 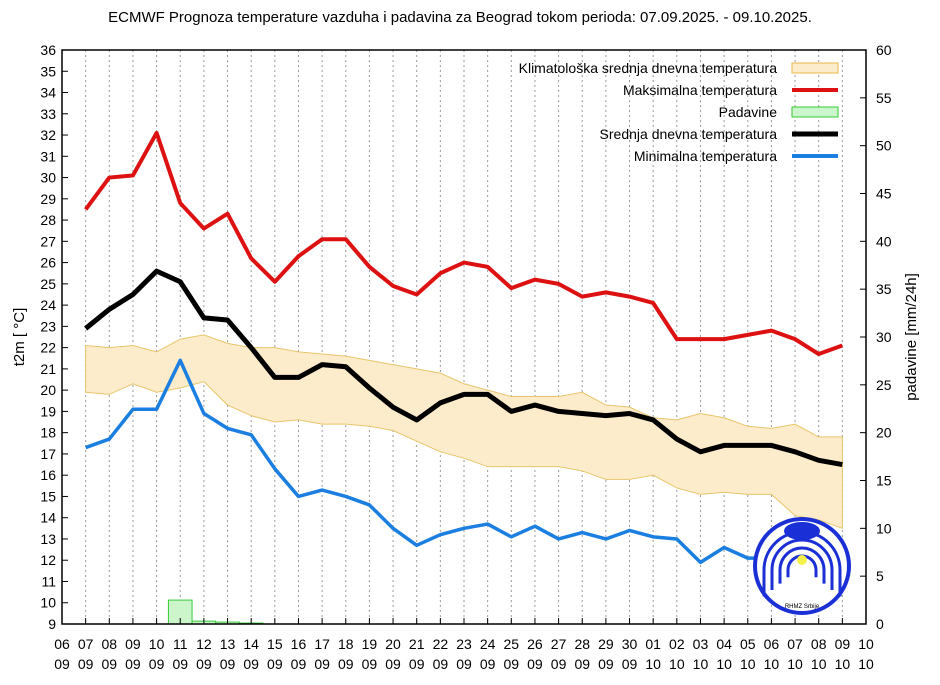 I want to click on y-tick-label: 35, so click(x=48, y=71).